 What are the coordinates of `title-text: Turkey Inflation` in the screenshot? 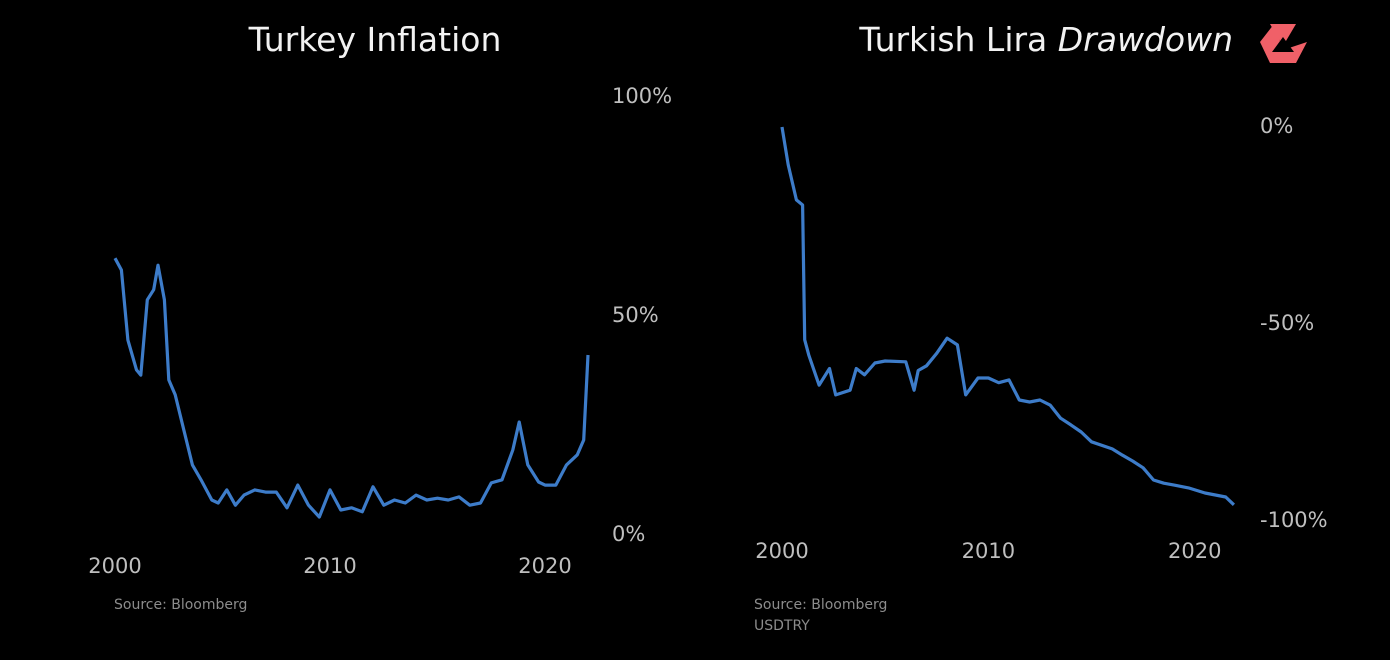 It's located at (375, 39).